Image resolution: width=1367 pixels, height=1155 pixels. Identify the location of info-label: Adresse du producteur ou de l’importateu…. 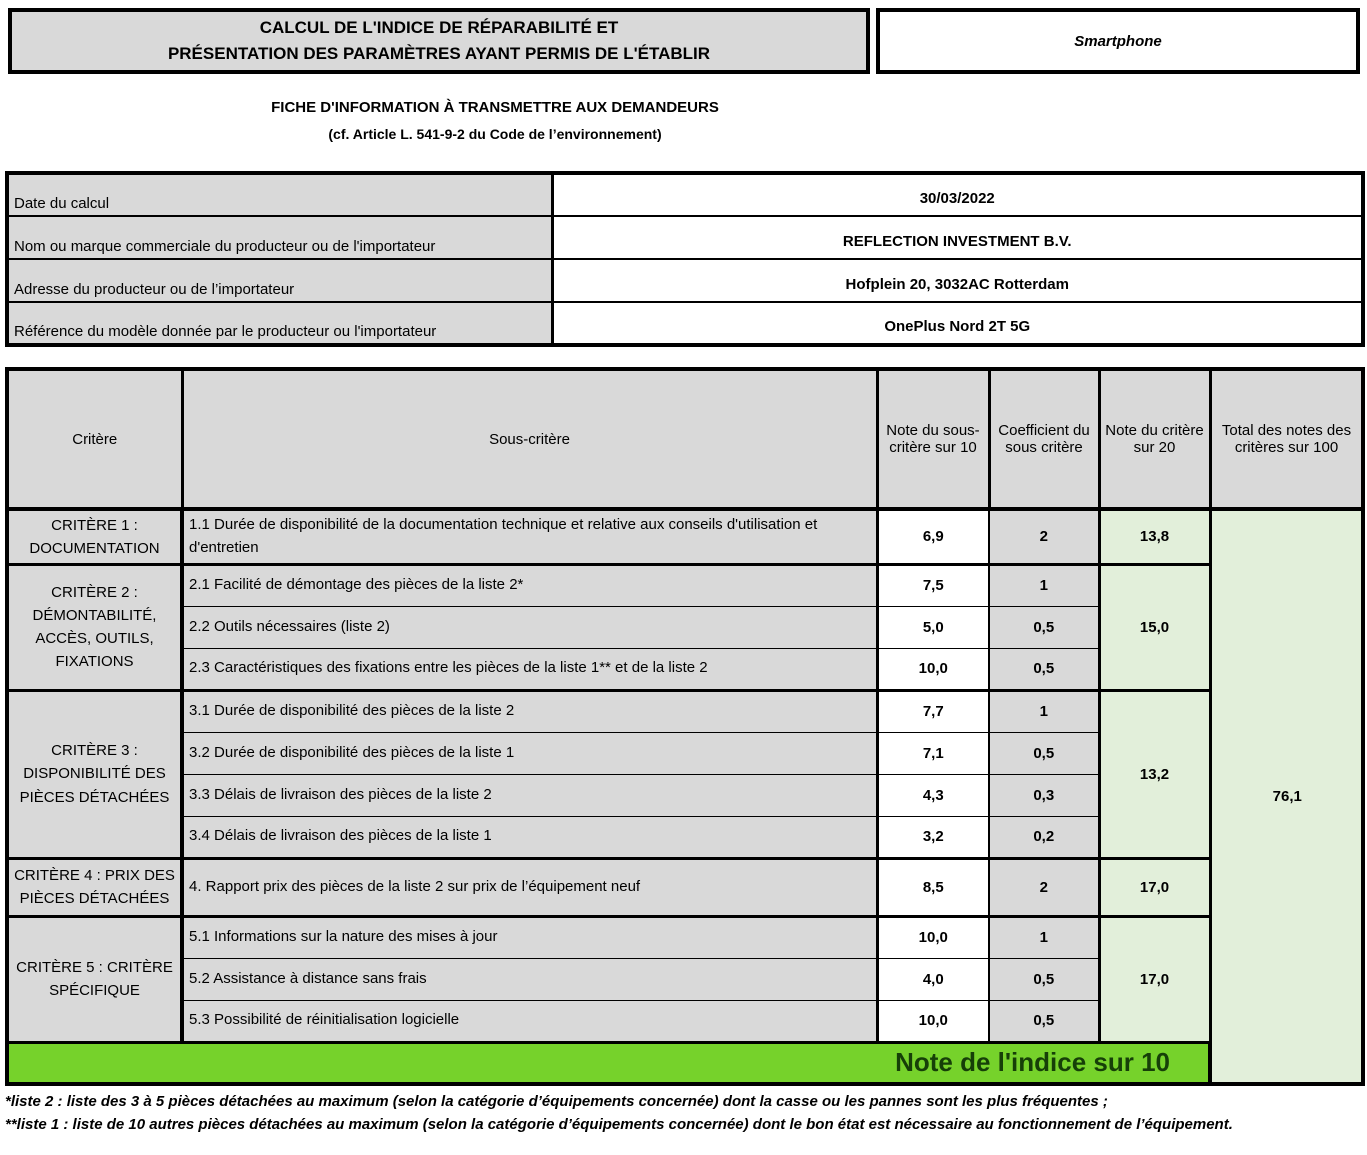
(280, 280).